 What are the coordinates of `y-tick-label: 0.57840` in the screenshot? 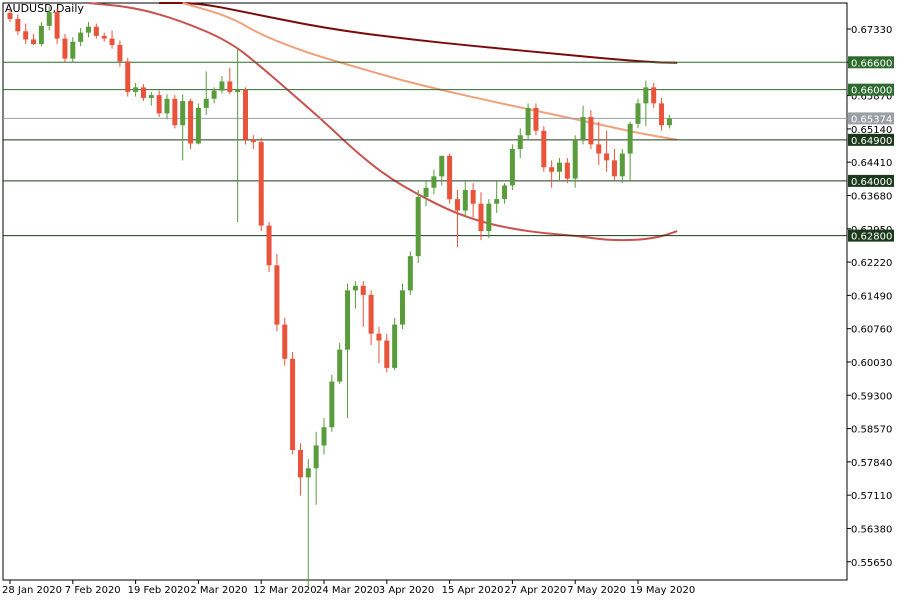 It's located at (871, 463).